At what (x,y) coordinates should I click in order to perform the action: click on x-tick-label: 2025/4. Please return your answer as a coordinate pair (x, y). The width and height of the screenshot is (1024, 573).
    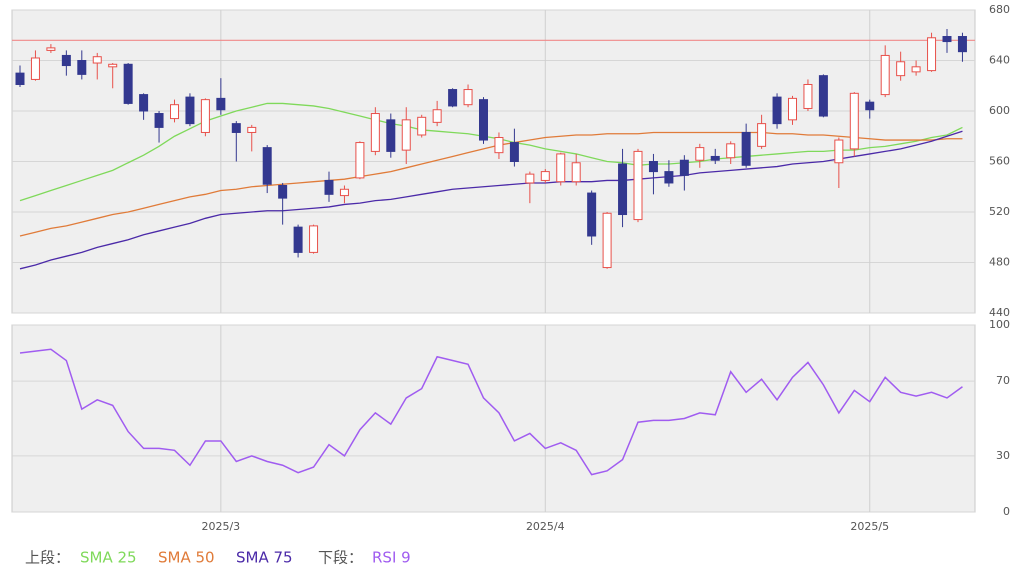
    Looking at the image, I should click on (545, 526).